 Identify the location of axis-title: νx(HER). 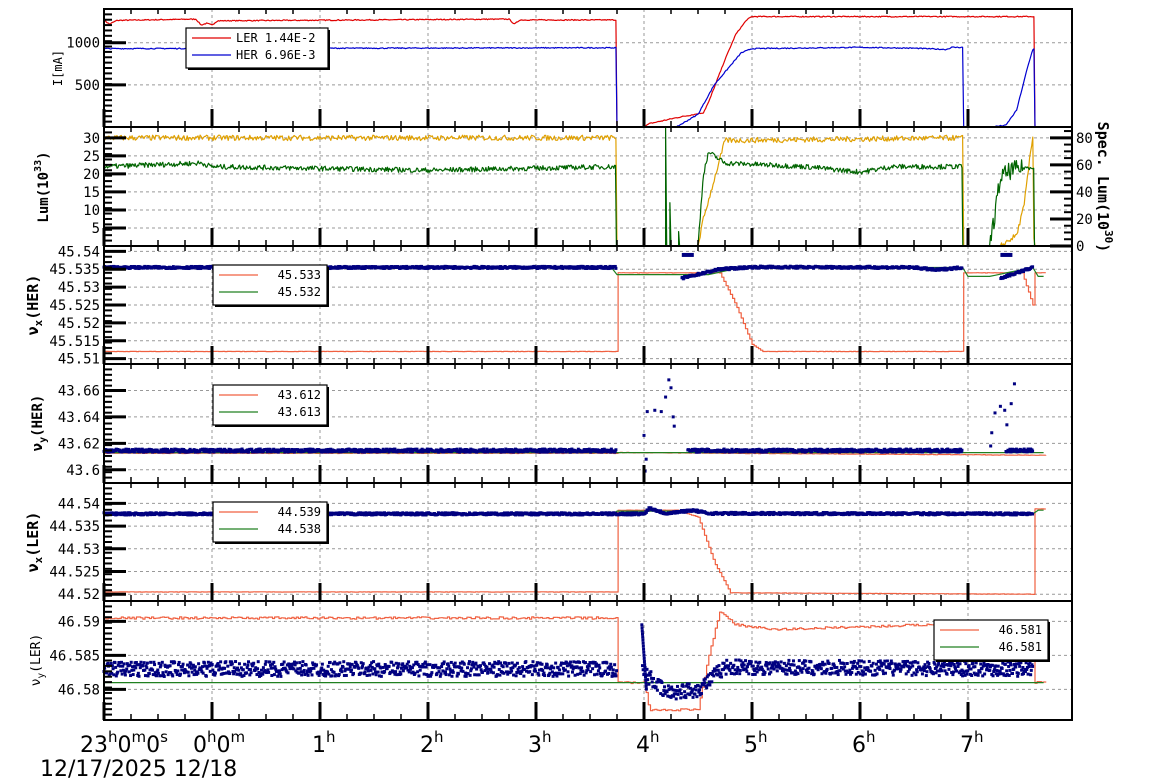
(34, 305).